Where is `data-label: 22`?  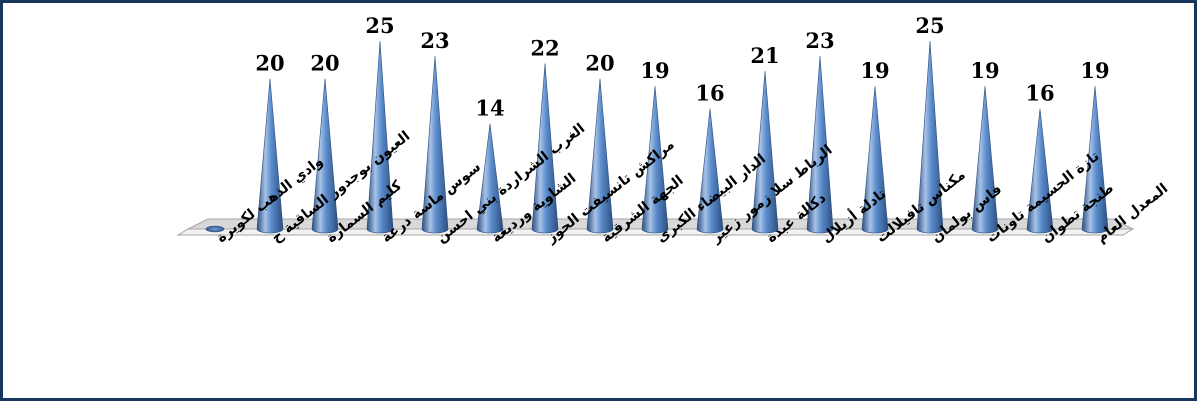
data-label: 22 is located at coordinates (544, 48).